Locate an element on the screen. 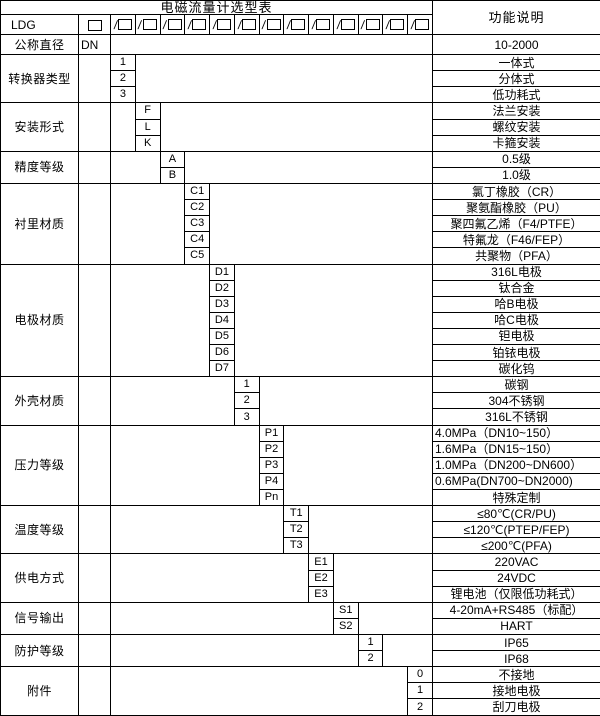 This screenshot has height=716, width=600. option-description: 哈C电极 is located at coordinates (516, 320).